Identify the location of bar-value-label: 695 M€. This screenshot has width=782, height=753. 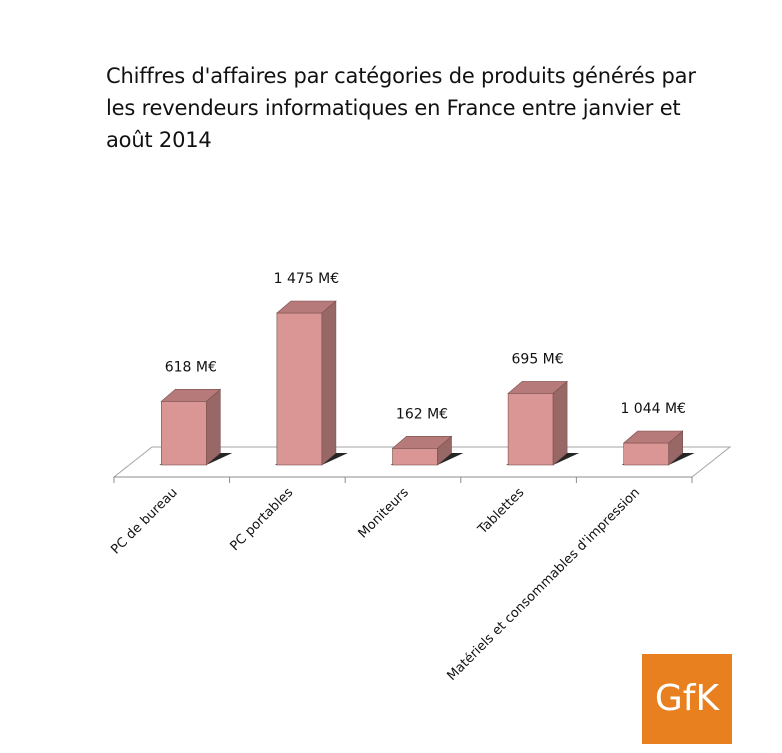
(538, 359).